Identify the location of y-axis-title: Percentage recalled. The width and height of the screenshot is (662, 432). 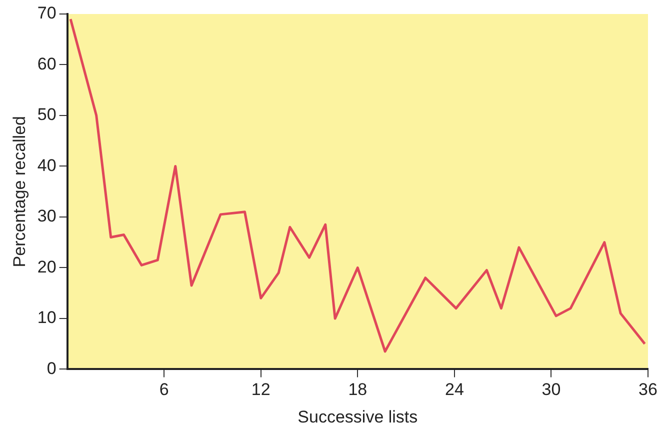
(19, 192).